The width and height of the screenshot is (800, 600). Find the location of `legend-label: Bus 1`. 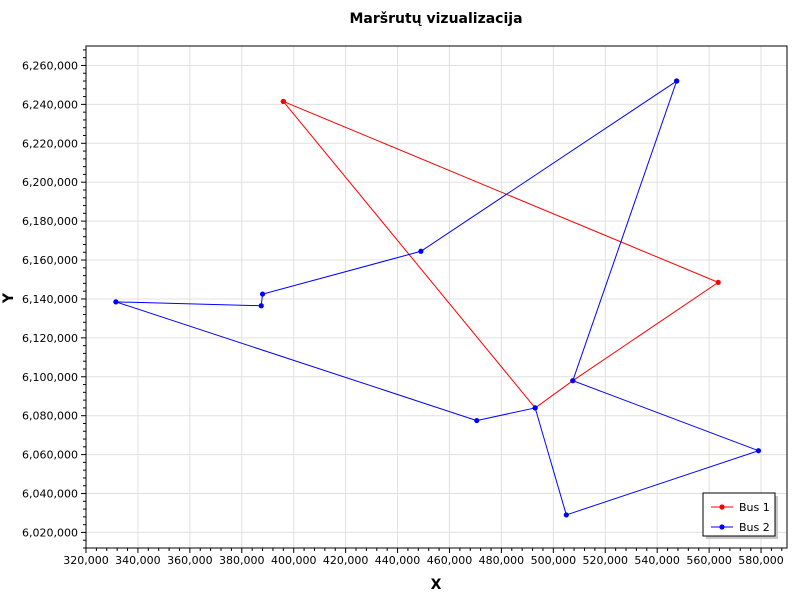

legend-label: Bus 1 is located at coordinates (754, 507).